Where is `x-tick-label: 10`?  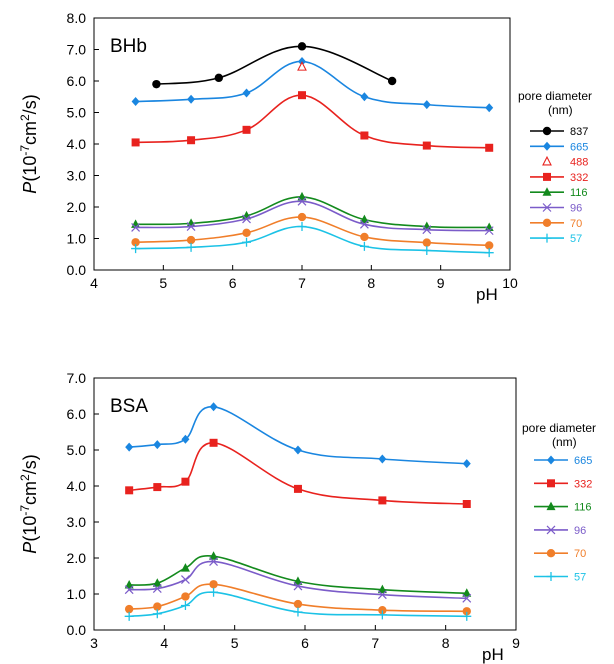
x-tick-label: 10 is located at coordinates (510, 283).